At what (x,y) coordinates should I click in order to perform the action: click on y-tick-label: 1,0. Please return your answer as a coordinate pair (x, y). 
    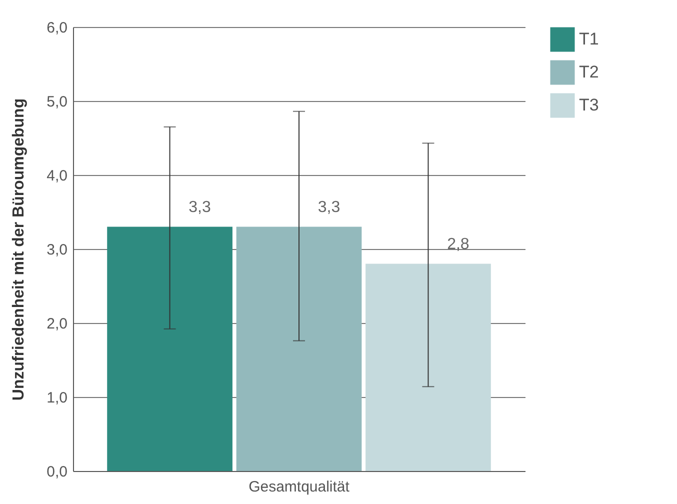
    Looking at the image, I should click on (57, 398).